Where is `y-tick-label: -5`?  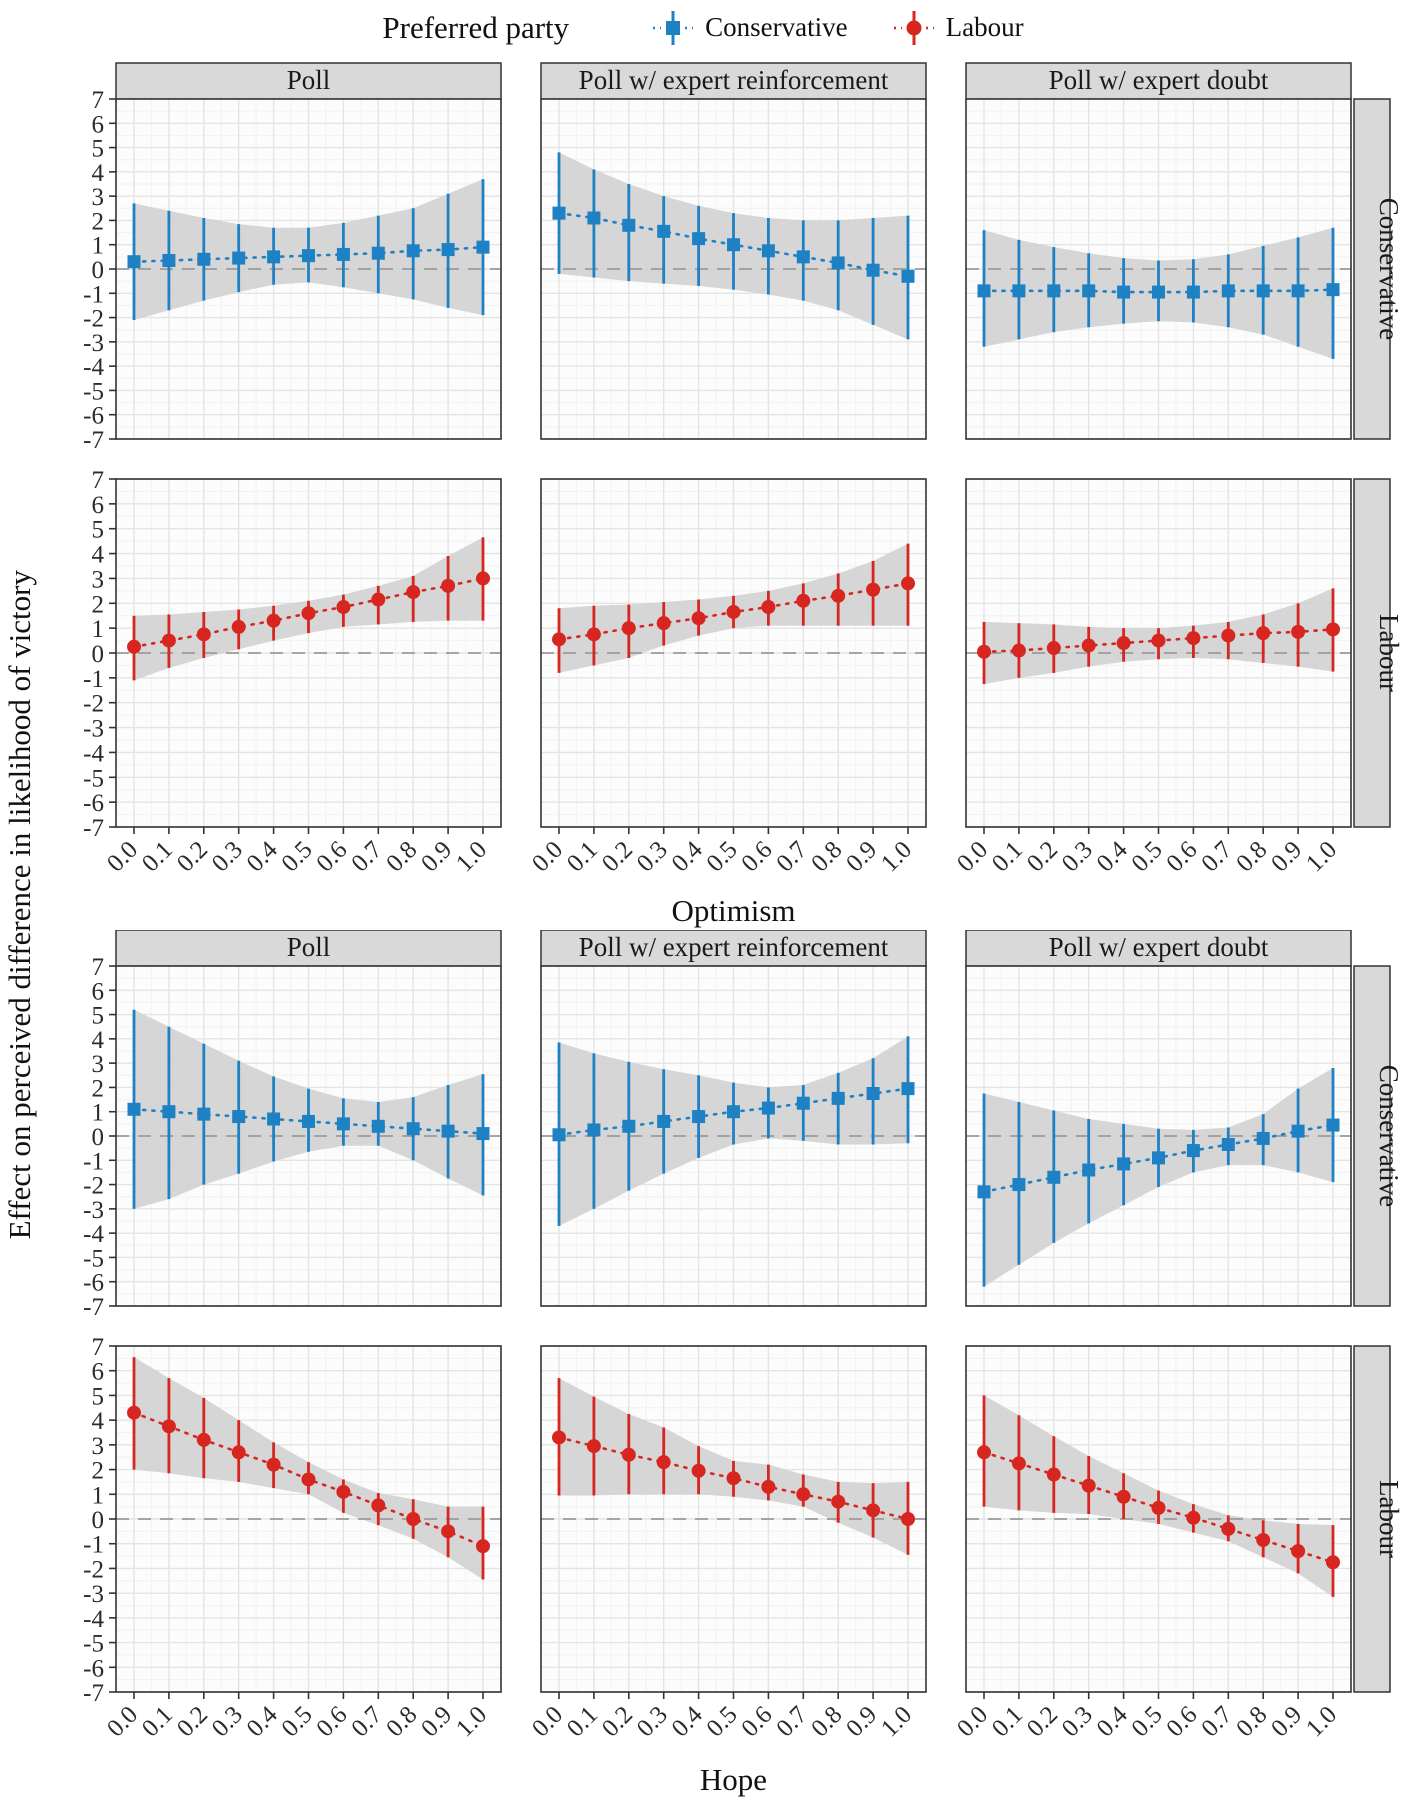
y-tick-label: -5 is located at coordinates (93, 1258).